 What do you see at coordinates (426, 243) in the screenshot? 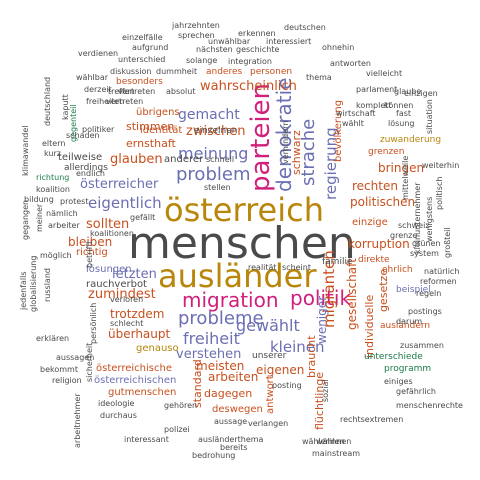
I see `word-gruenen: grünen` at bounding box center [426, 243].